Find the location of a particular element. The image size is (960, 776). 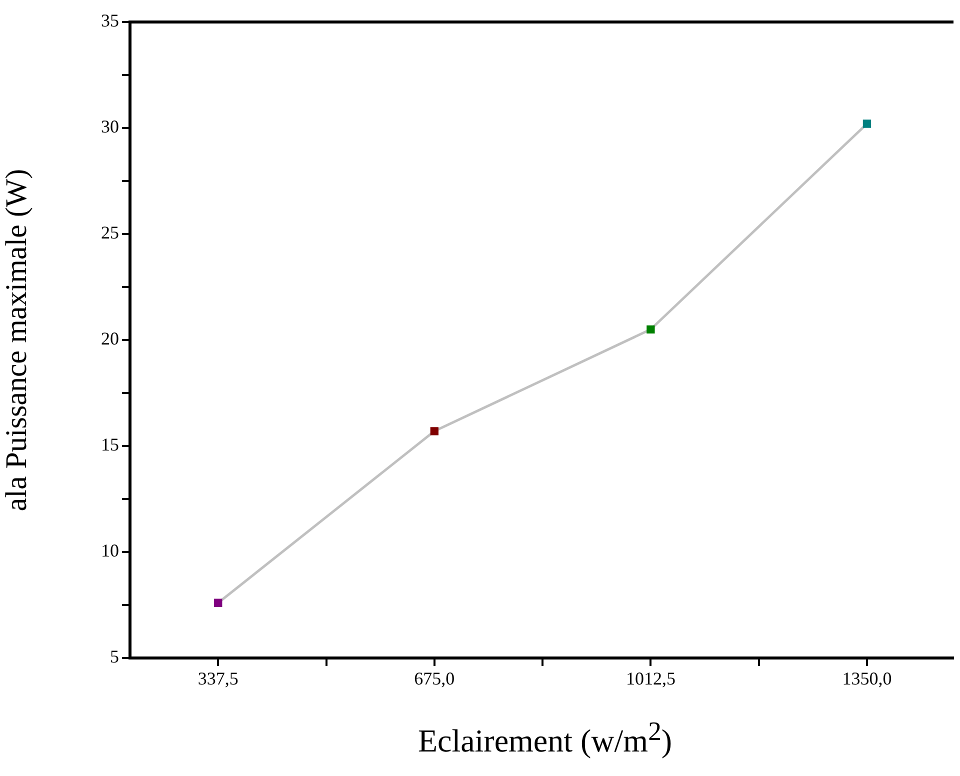

y-tick-label: 25 is located at coordinates (110, 232).